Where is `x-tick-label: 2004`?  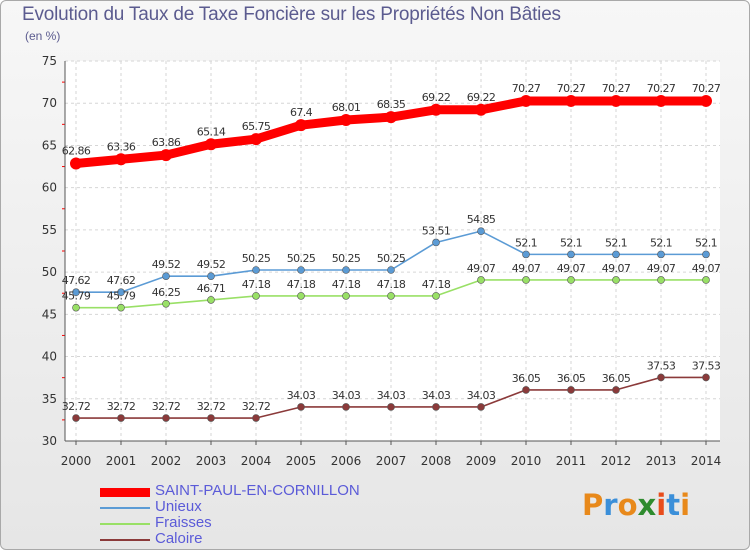
x-tick-label: 2004 is located at coordinates (256, 461).